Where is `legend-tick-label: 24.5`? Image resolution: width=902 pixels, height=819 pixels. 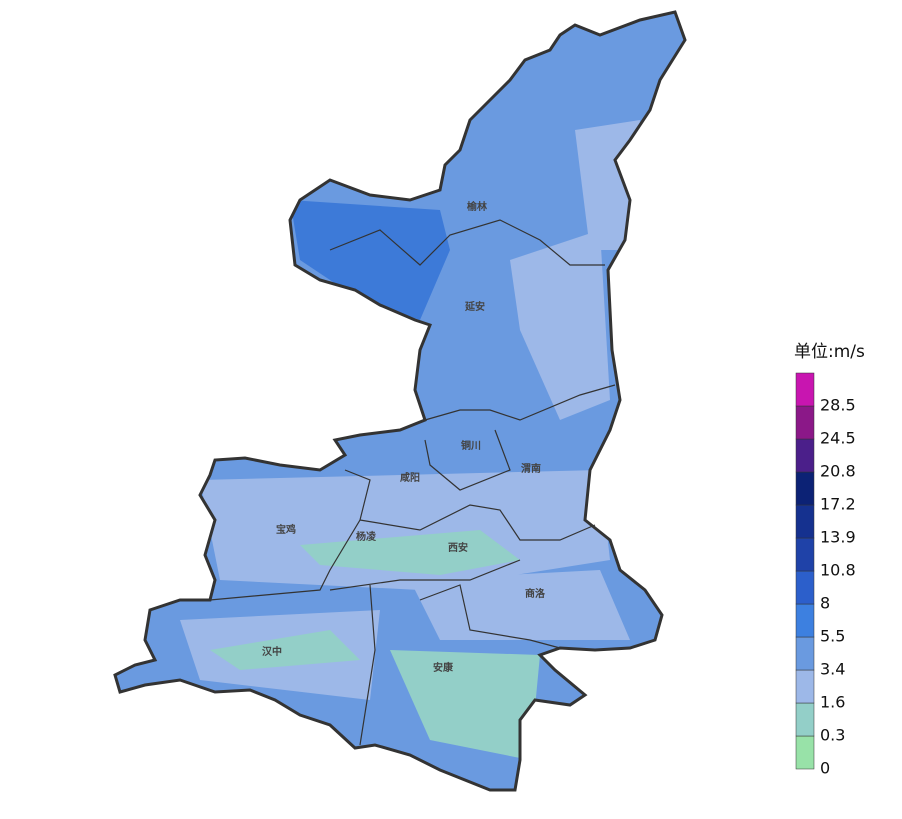
legend-tick-label: 24.5 is located at coordinates (838, 438).